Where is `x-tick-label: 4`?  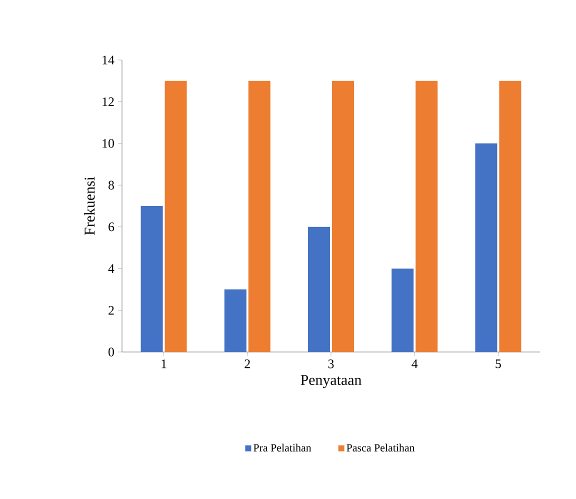 x-tick-label: 4 is located at coordinates (415, 364).